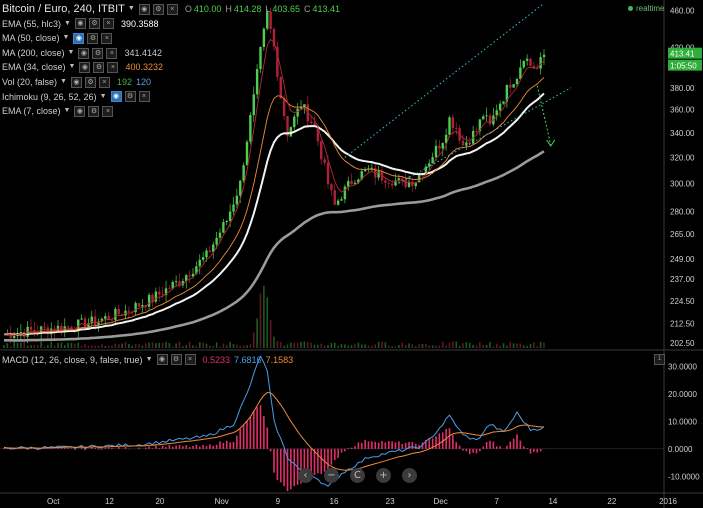 This screenshot has height=508, width=703. Describe the element at coordinates (34, 67) in the screenshot. I see `indicator-label: EMA (34, close)` at that location.